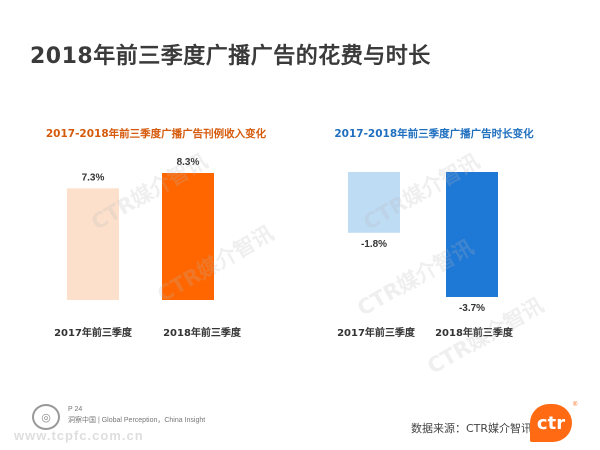  What do you see at coordinates (575, 405) in the screenshot?
I see `registered-mark: ®` at bounding box center [575, 405].